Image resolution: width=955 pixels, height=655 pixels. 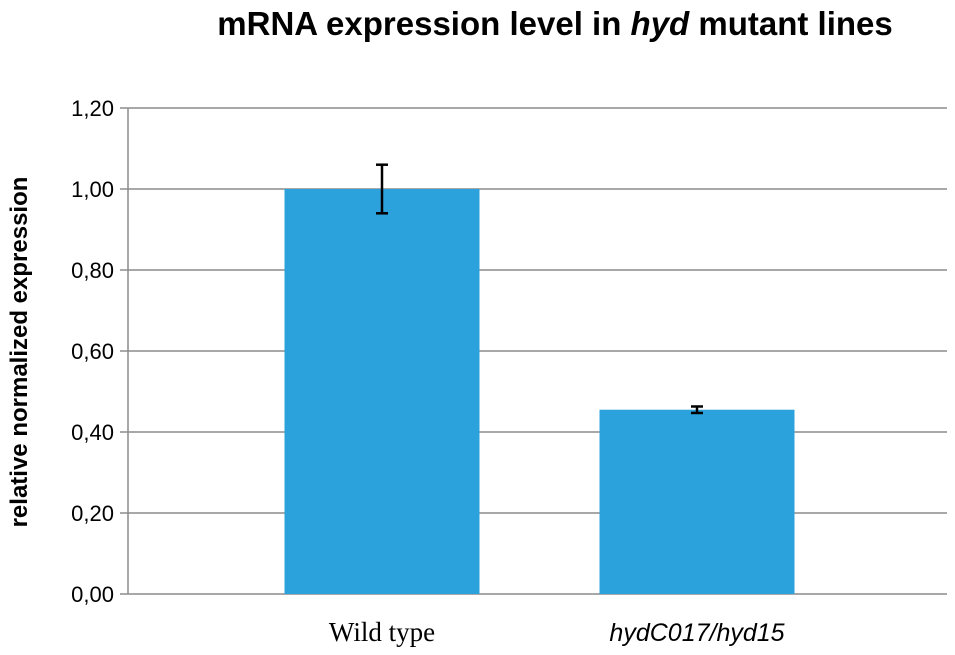 What do you see at coordinates (539, 289) in the screenshot?
I see `error-bars` at bounding box center [539, 289].